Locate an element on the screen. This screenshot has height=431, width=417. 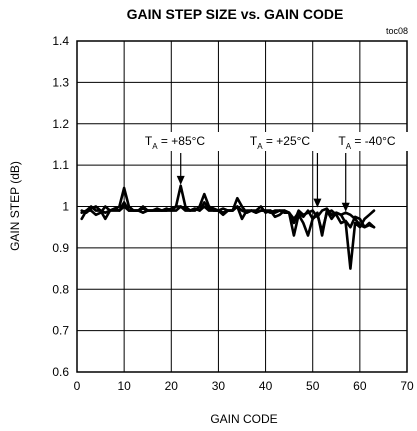
y-tick-label: 0.9 is located at coordinates (60, 248).